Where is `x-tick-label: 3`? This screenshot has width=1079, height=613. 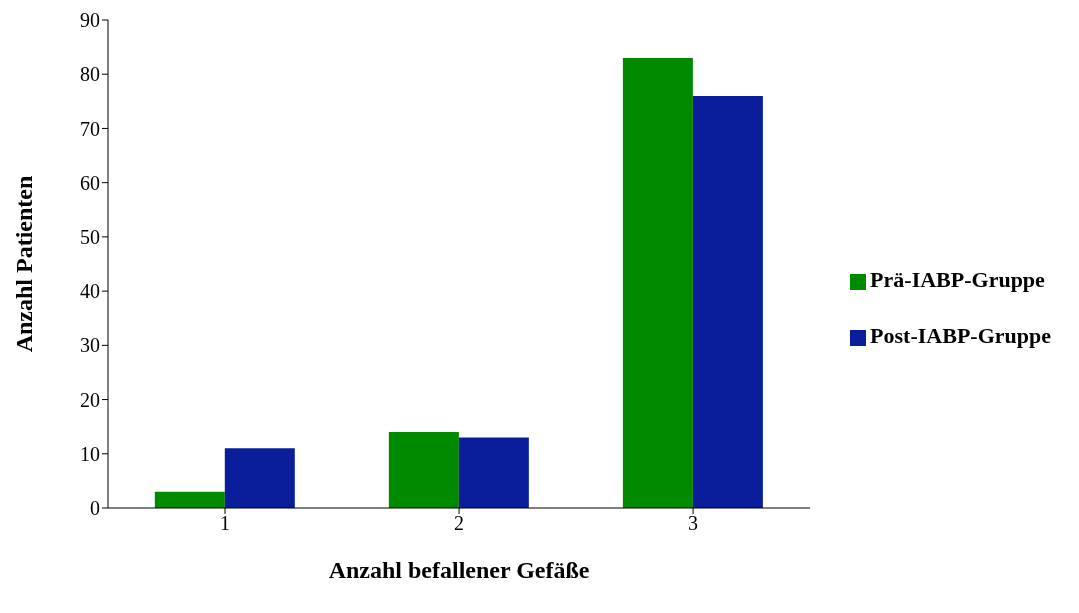
x-tick-label: 3 is located at coordinates (693, 523).